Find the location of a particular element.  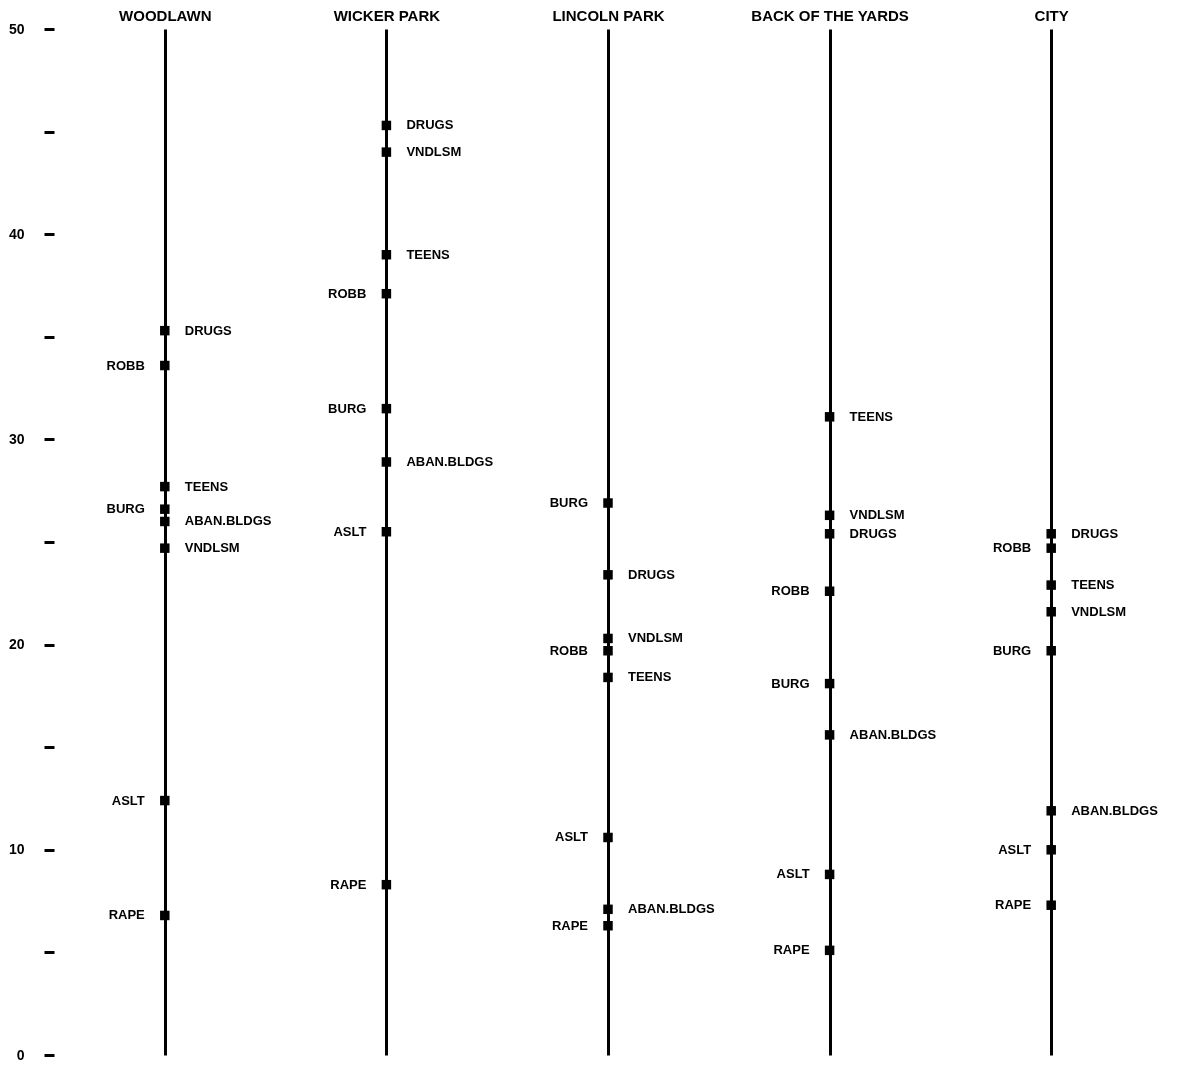

series-label: ABAN.BLDGS is located at coordinates (450, 461).